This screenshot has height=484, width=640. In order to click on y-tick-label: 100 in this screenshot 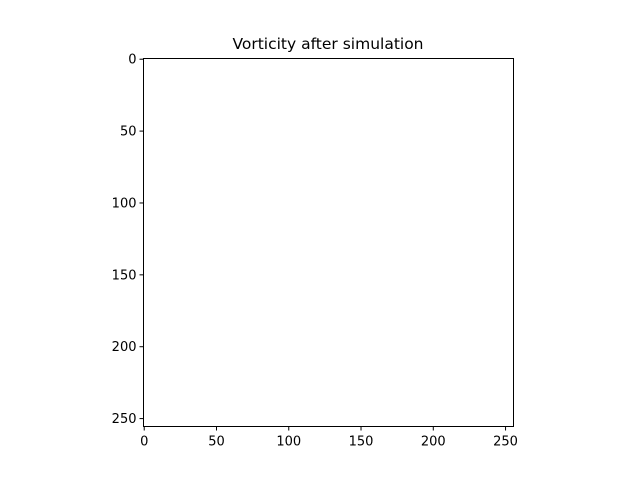, I will do `click(124, 203)`.